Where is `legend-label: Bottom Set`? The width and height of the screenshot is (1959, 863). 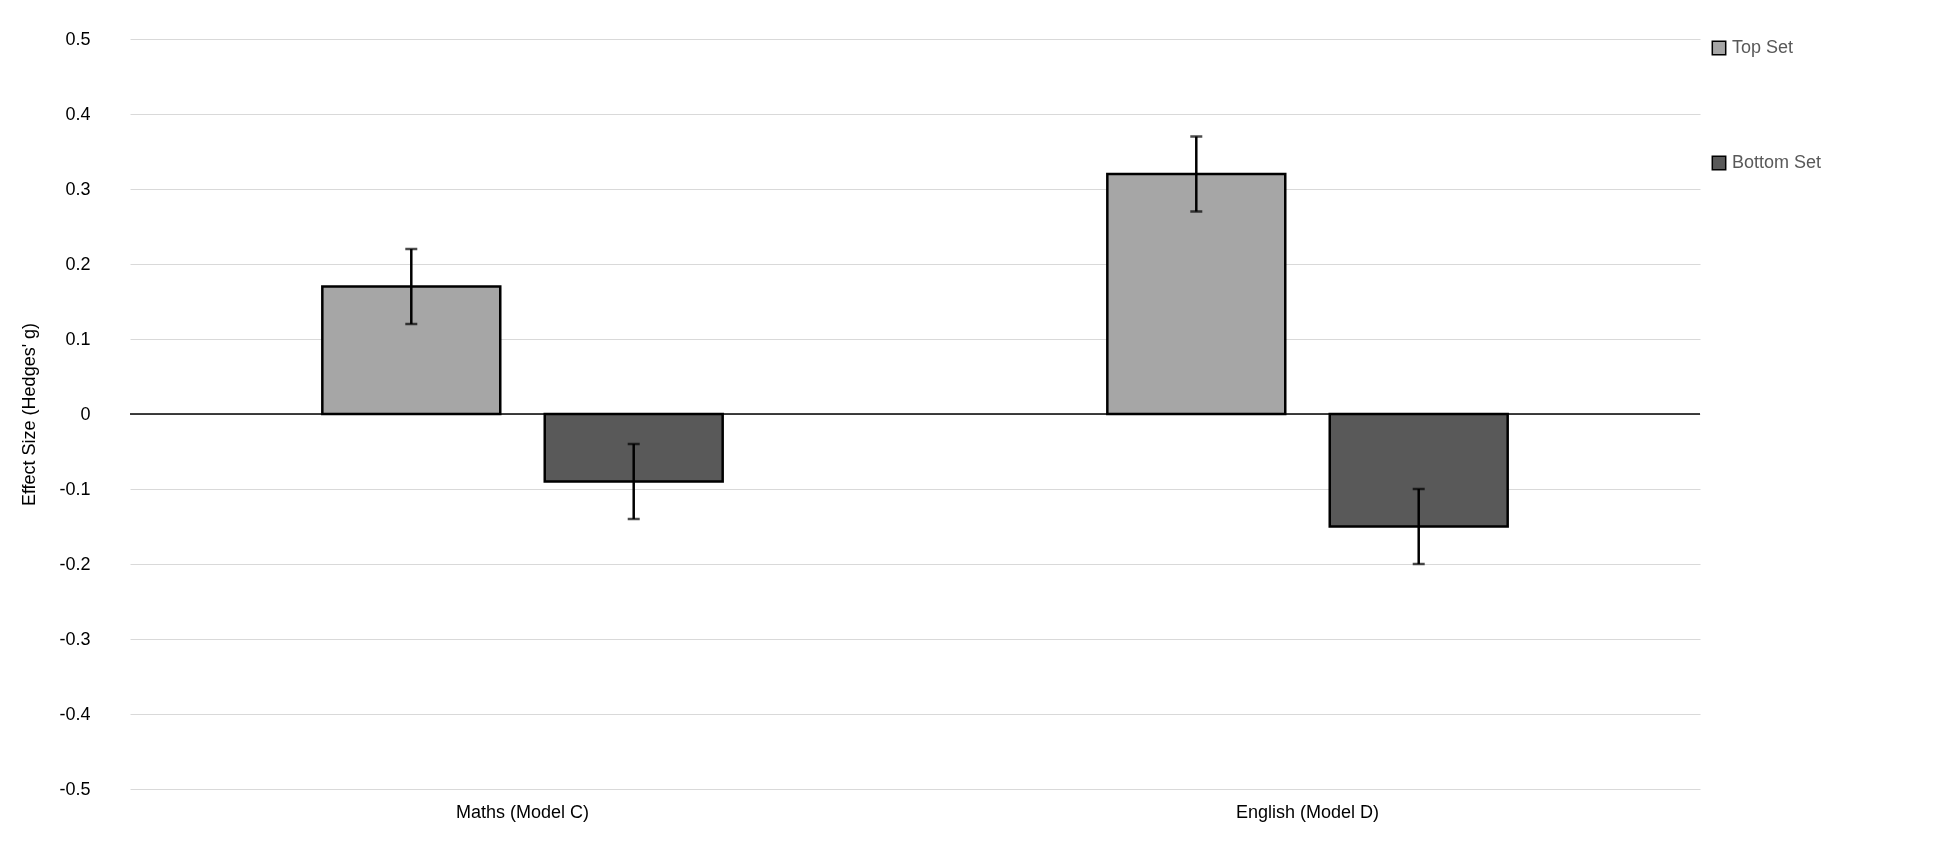 legend-label: Bottom Set is located at coordinates (1777, 162).